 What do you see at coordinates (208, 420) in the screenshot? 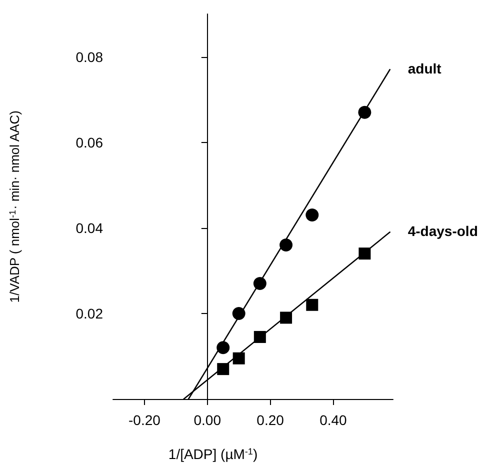
I see `x-tick-label: 0.00` at bounding box center [208, 420].